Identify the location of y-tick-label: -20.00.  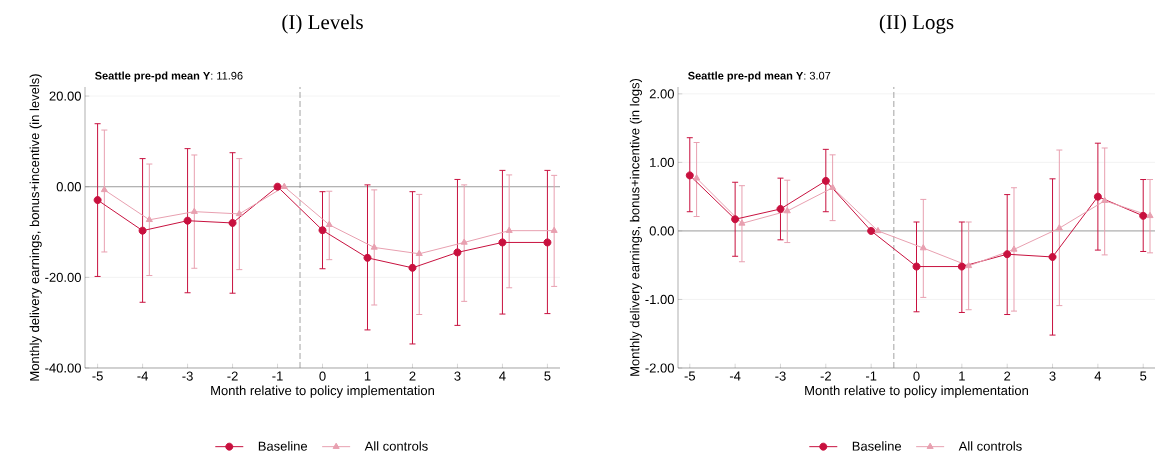
(63, 277).